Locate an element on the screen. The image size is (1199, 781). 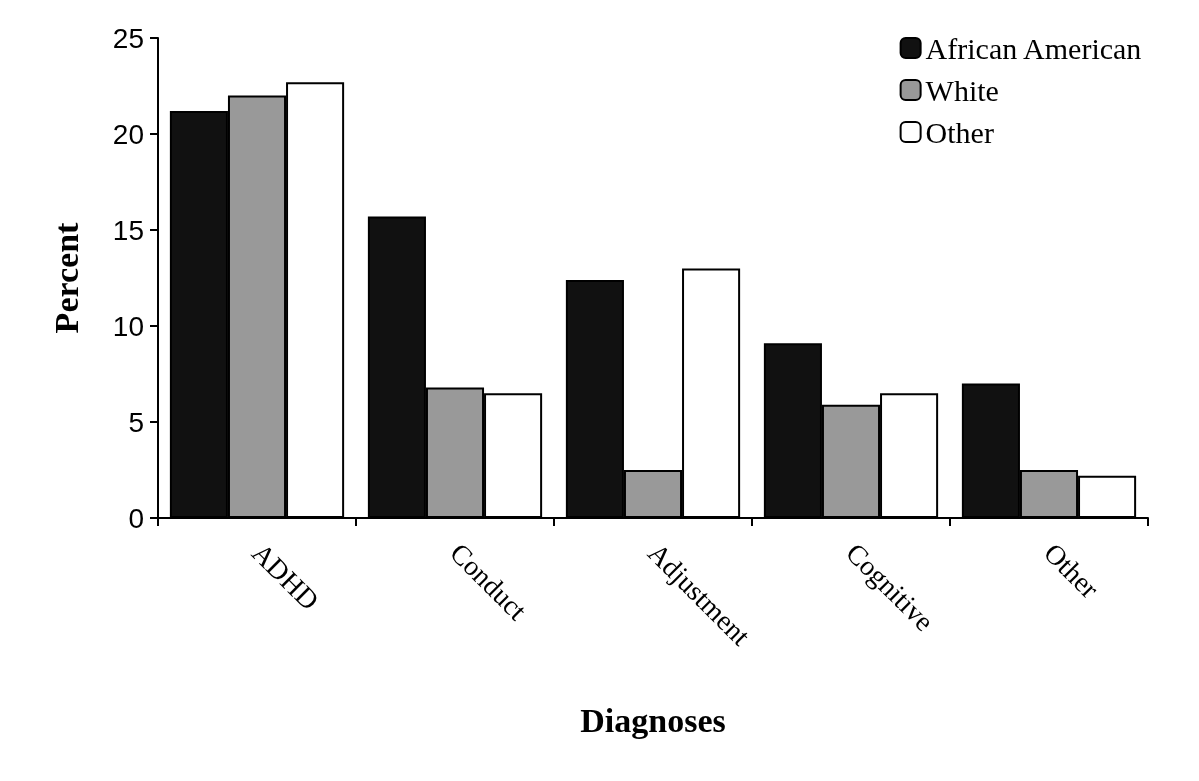
legend-label: African American is located at coordinates (1033, 48).